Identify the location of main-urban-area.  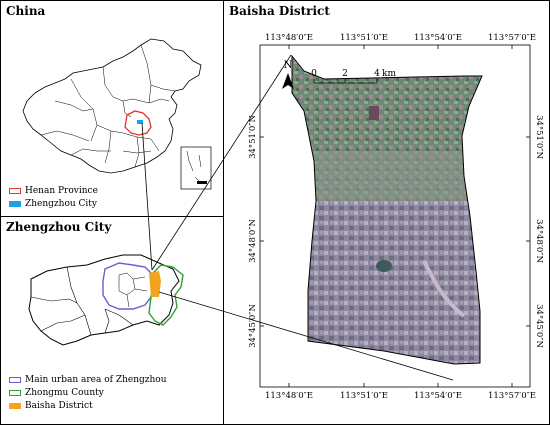
(128, 286).